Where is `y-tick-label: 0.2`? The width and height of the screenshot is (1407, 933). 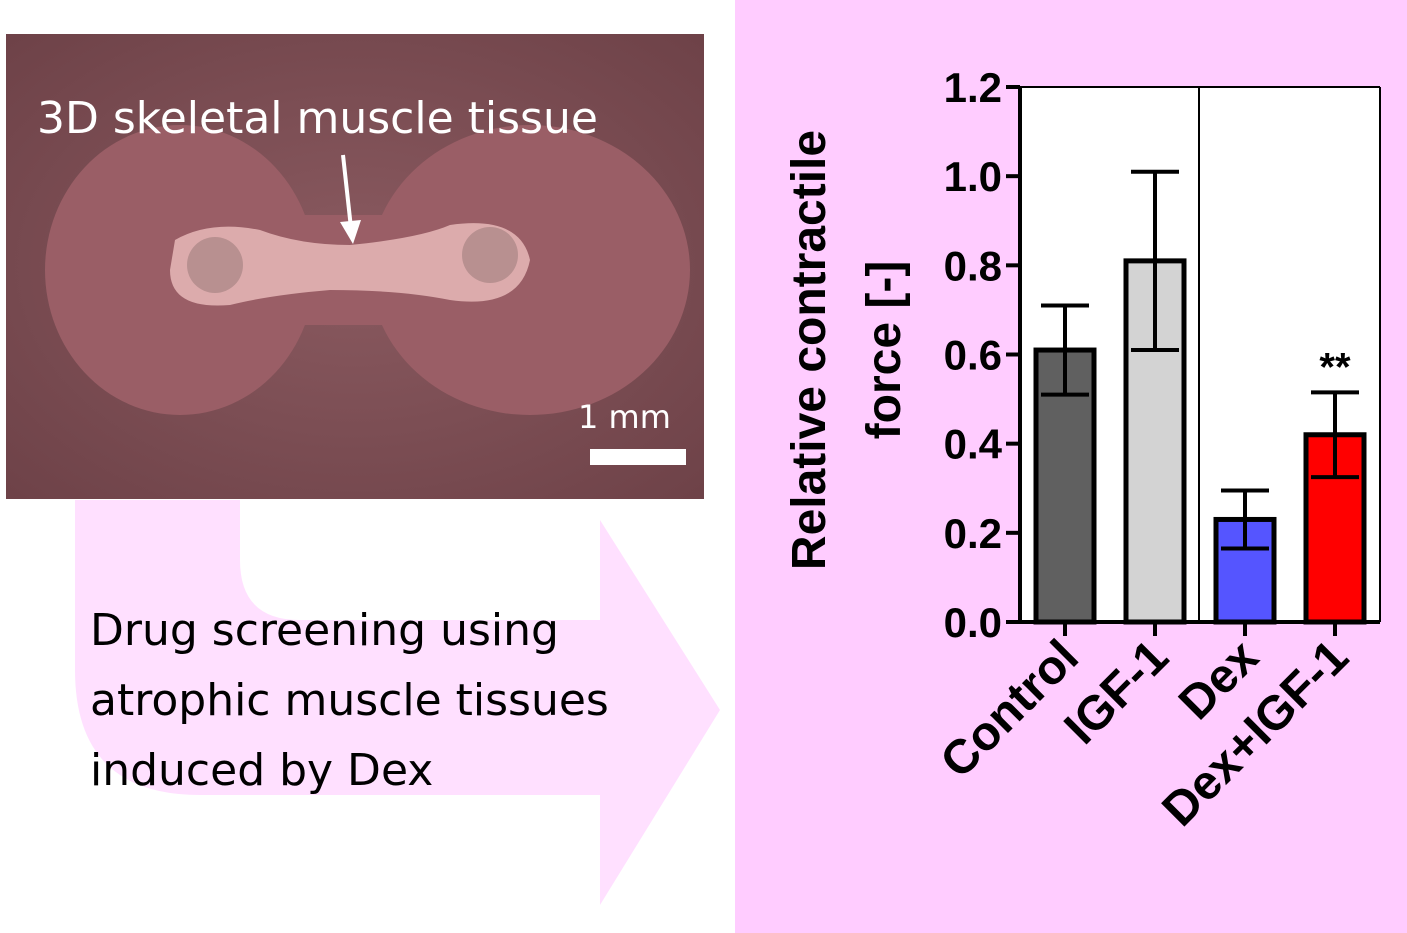
y-tick-label: 0.2 is located at coordinates (973, 533).